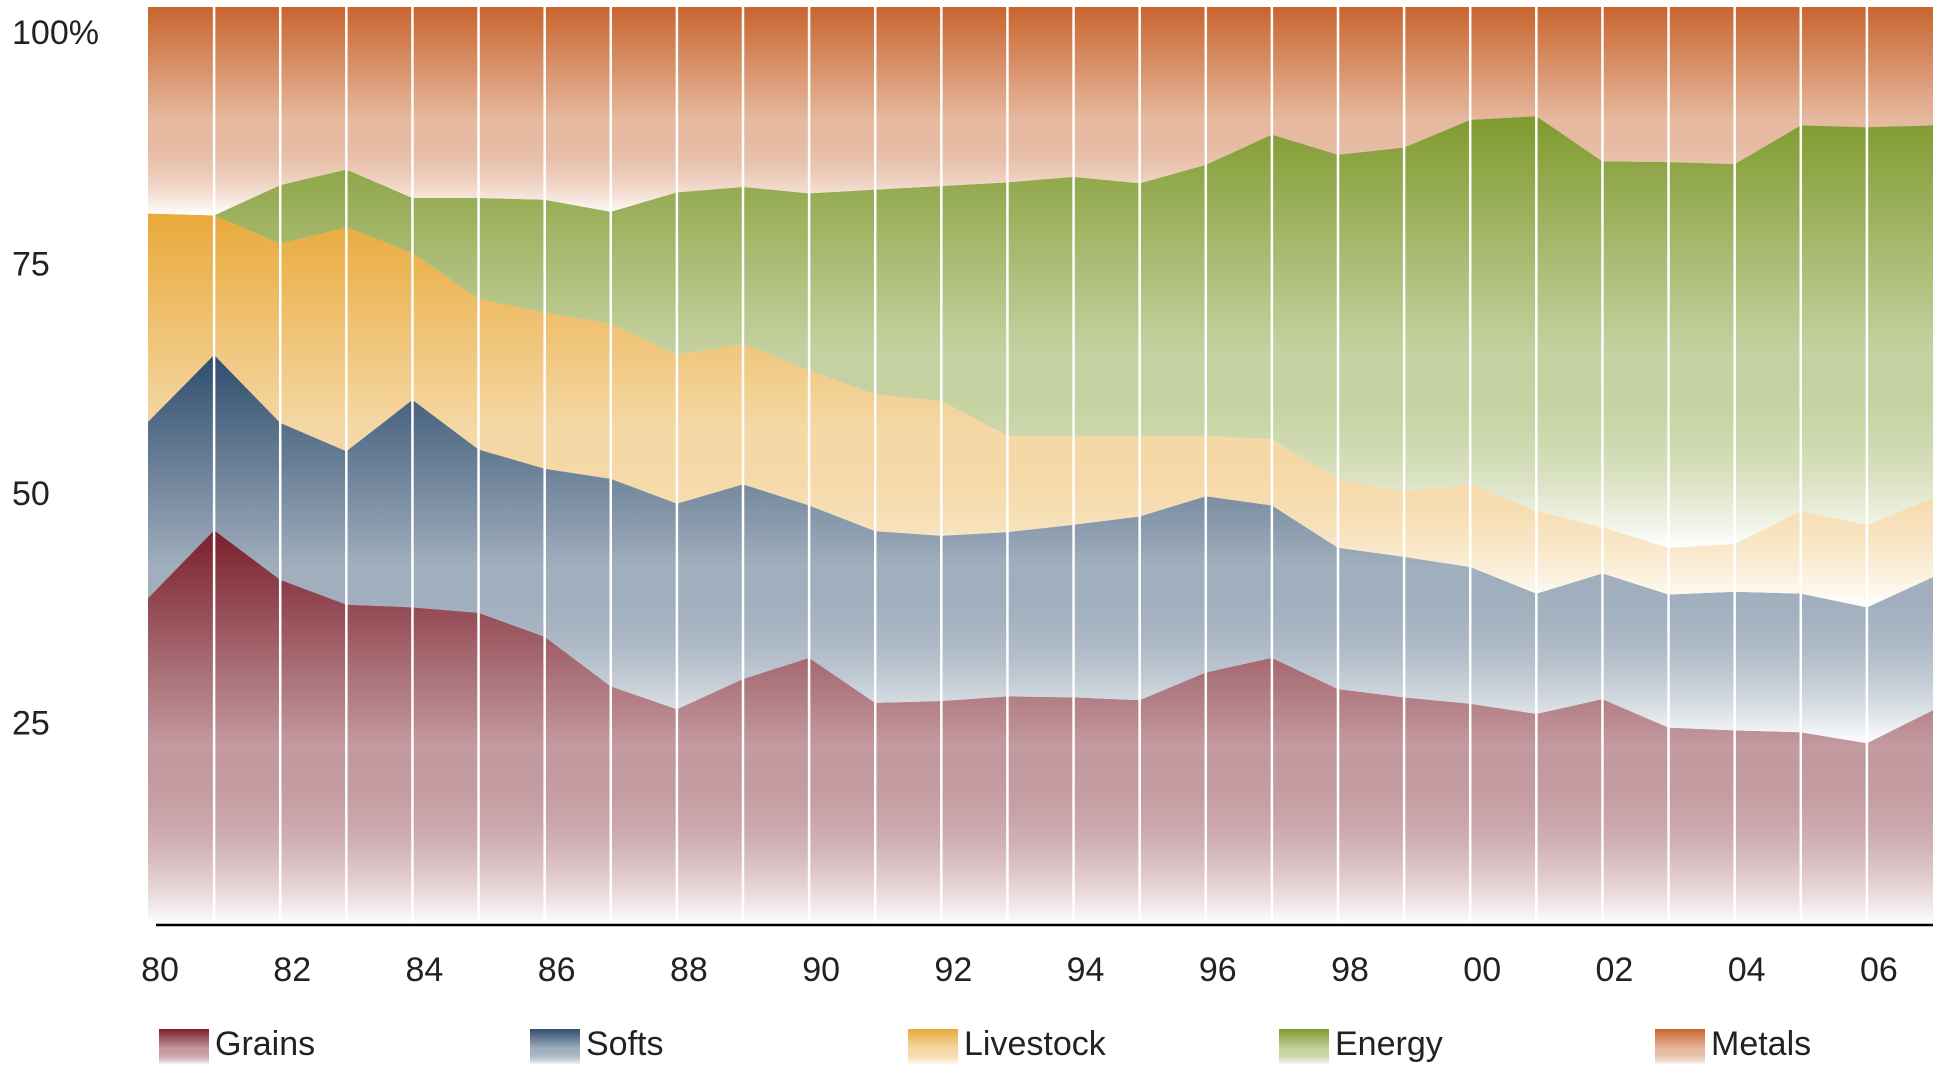 The height and width of the screenshot is (1065, 1937). Describe the element at coordinates (1035, 1044) in the screenshot. I see `legend-label: Livestock` at that location.